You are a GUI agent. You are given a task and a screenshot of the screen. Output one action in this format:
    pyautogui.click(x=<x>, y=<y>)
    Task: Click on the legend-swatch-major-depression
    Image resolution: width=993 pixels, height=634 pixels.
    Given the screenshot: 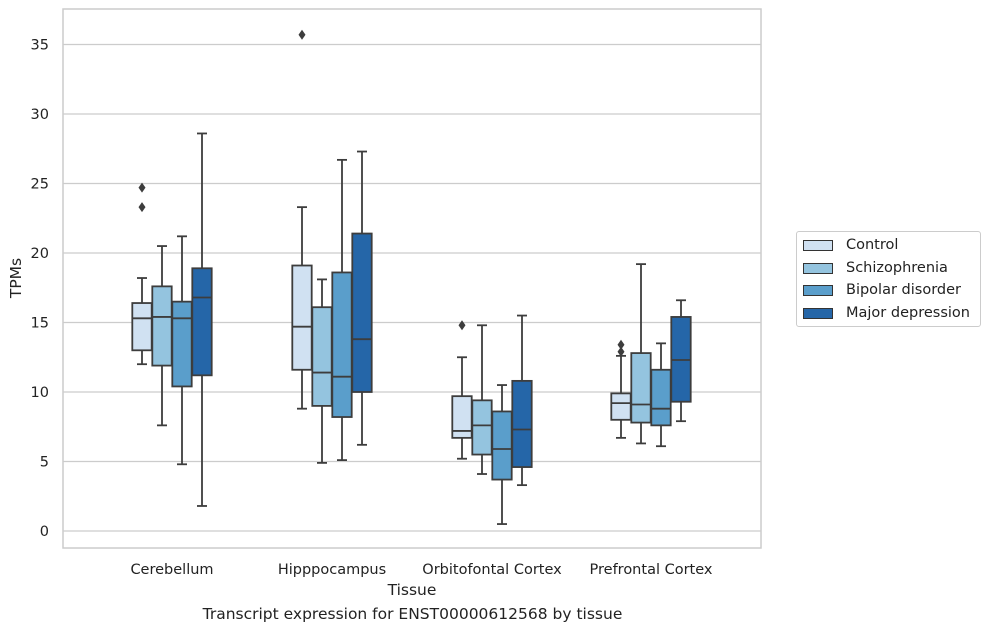 What is the action you would take?
    pyautogui.click(x=818, y=313)
    